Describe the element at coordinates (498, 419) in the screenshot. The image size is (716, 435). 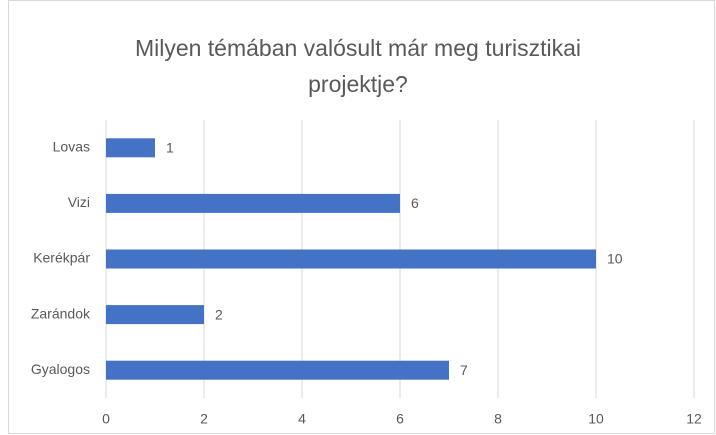
I see `x-tick-label: 8` at that location.